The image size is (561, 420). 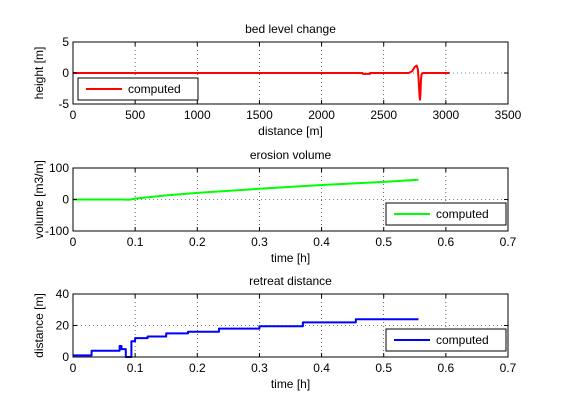 I want to click on x-tick-label: 2500, so click(x=383, y=115).